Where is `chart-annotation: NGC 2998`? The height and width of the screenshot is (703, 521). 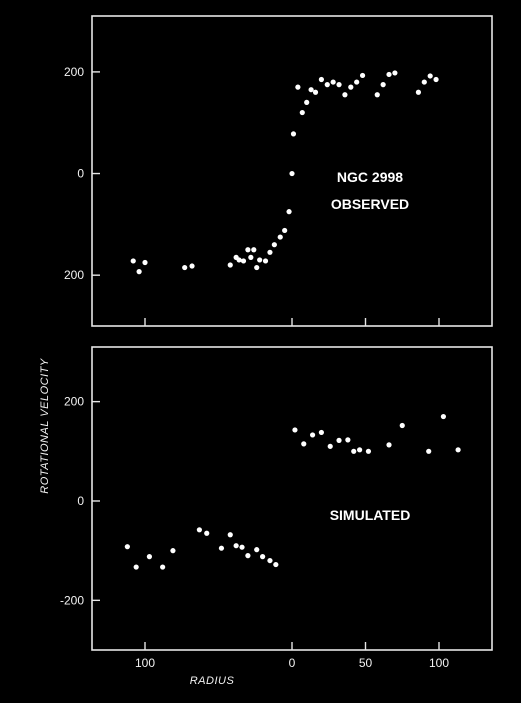 chart-annotation: NGC 2998 is located at coordinates (370, 177).